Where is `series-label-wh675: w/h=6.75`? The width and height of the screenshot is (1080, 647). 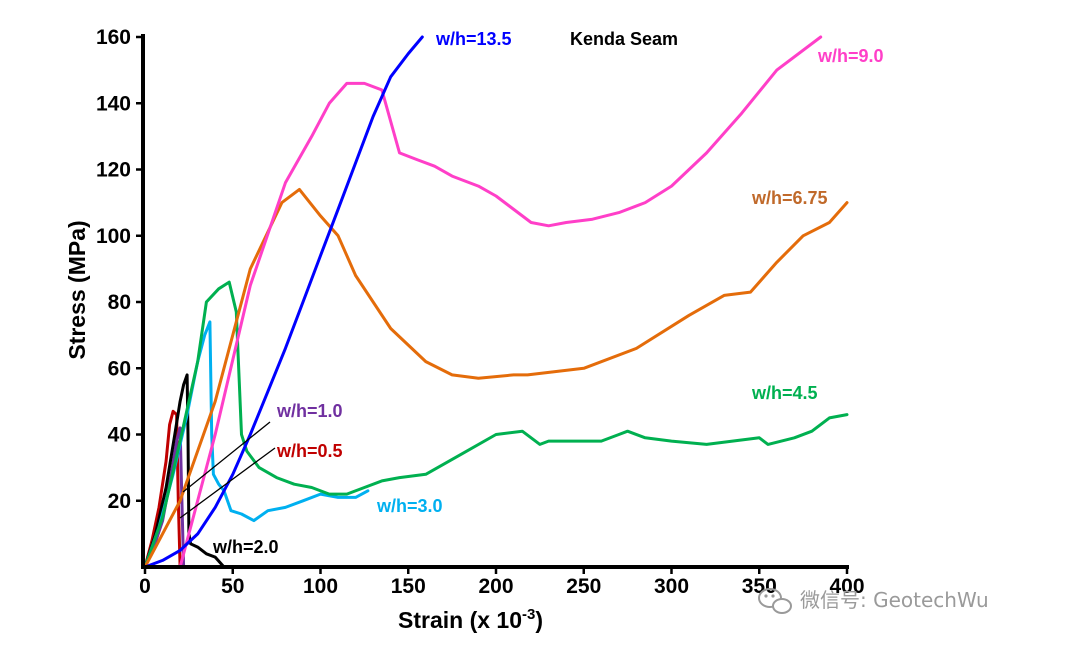 series-label-wh675: w/h=6.75 is located at coordinates (789, 198).